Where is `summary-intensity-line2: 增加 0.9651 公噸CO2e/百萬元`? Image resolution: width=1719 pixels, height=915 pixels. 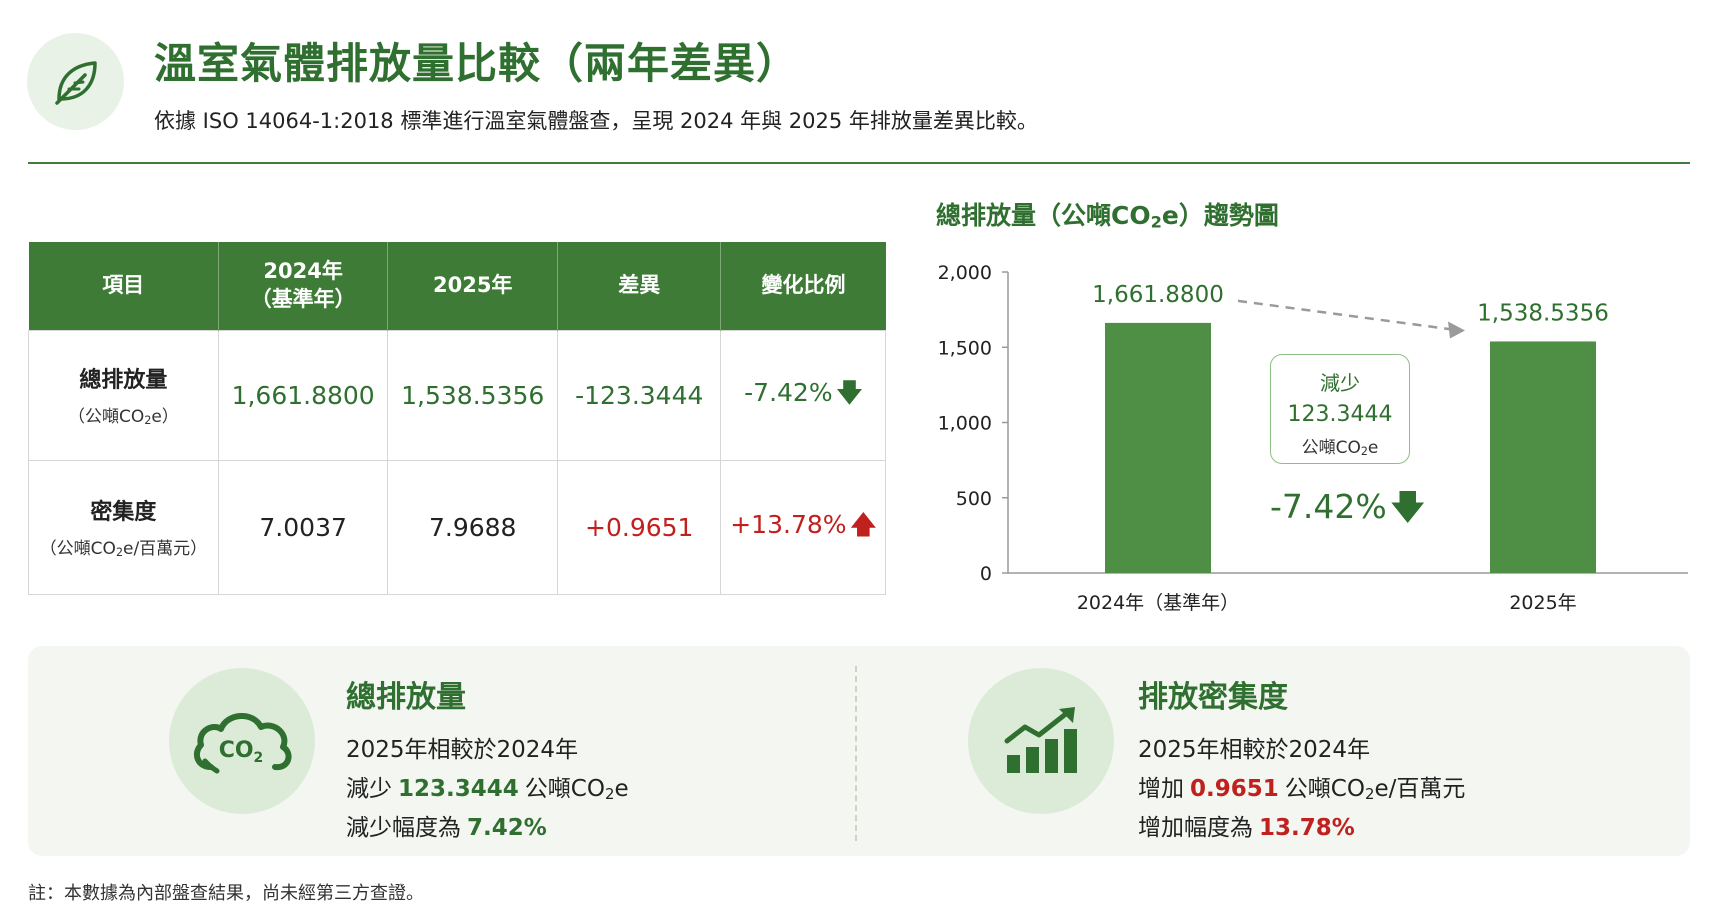
summary-intensity-line2: 增加 0.9651 公噸CO2e/百萬元 is located at coordinates (1302, 789).